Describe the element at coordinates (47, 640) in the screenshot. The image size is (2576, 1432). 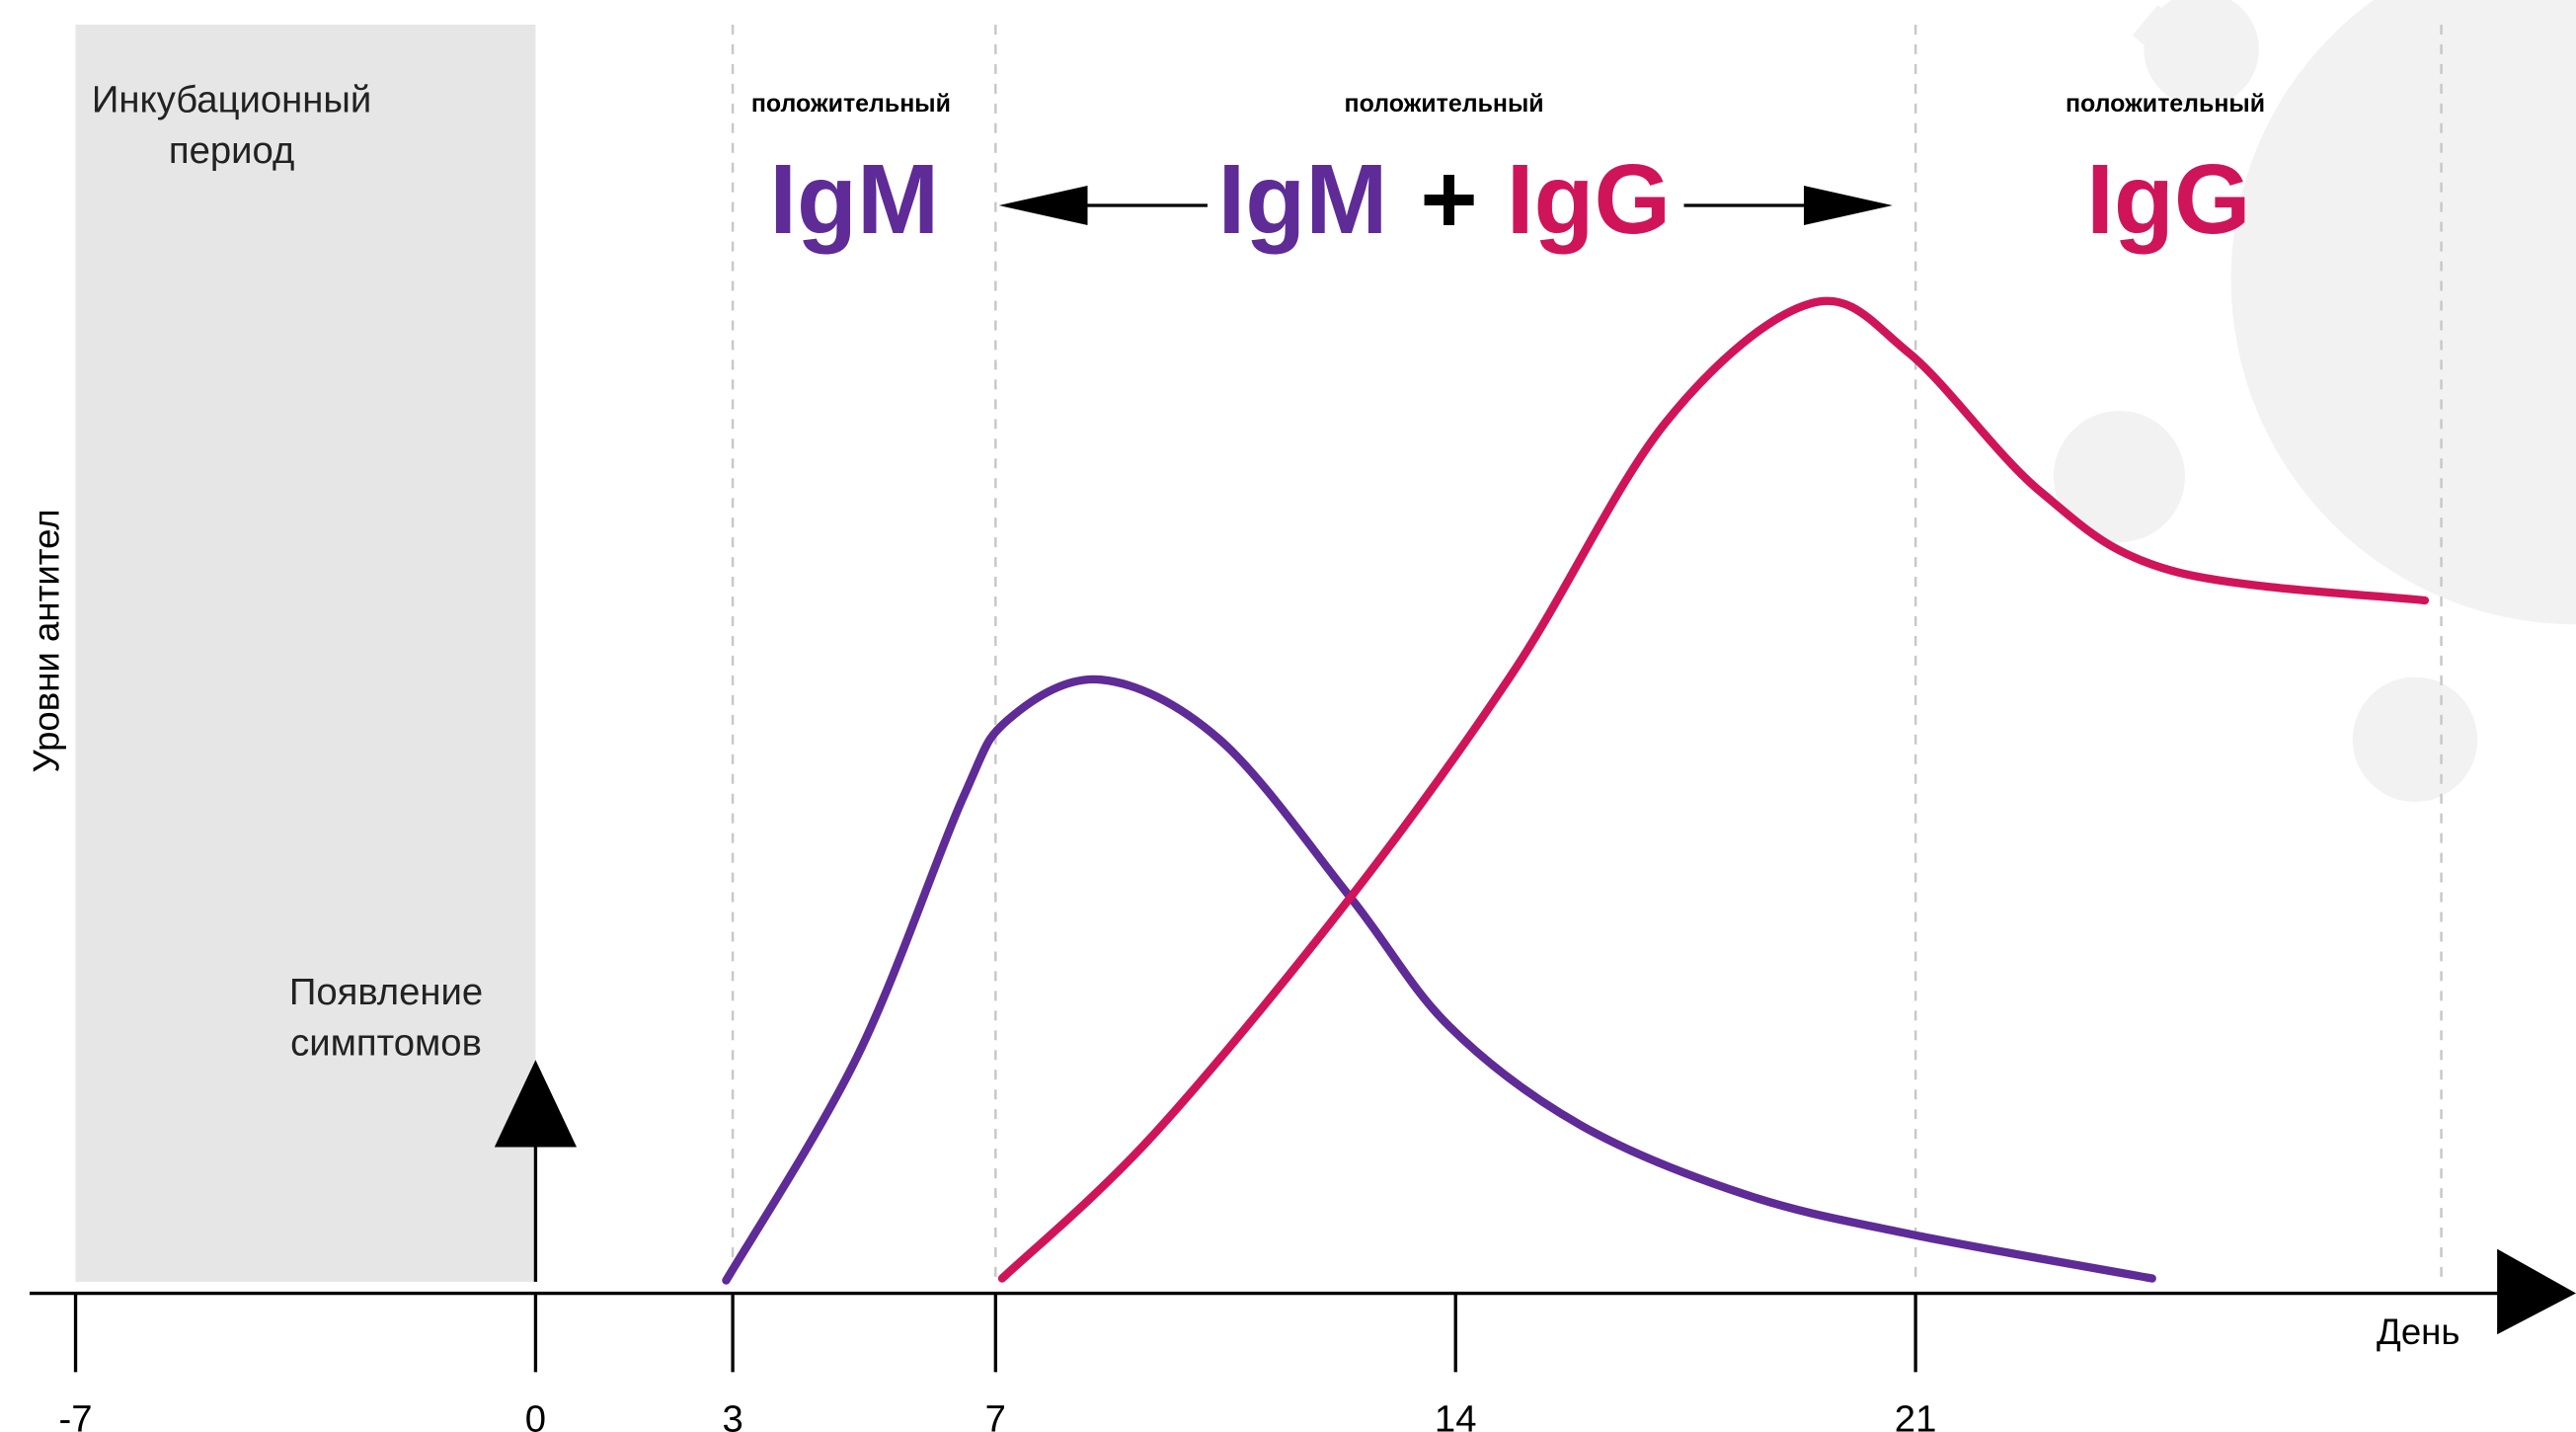
I see `y-axis-label: Уровни антител` at that location.